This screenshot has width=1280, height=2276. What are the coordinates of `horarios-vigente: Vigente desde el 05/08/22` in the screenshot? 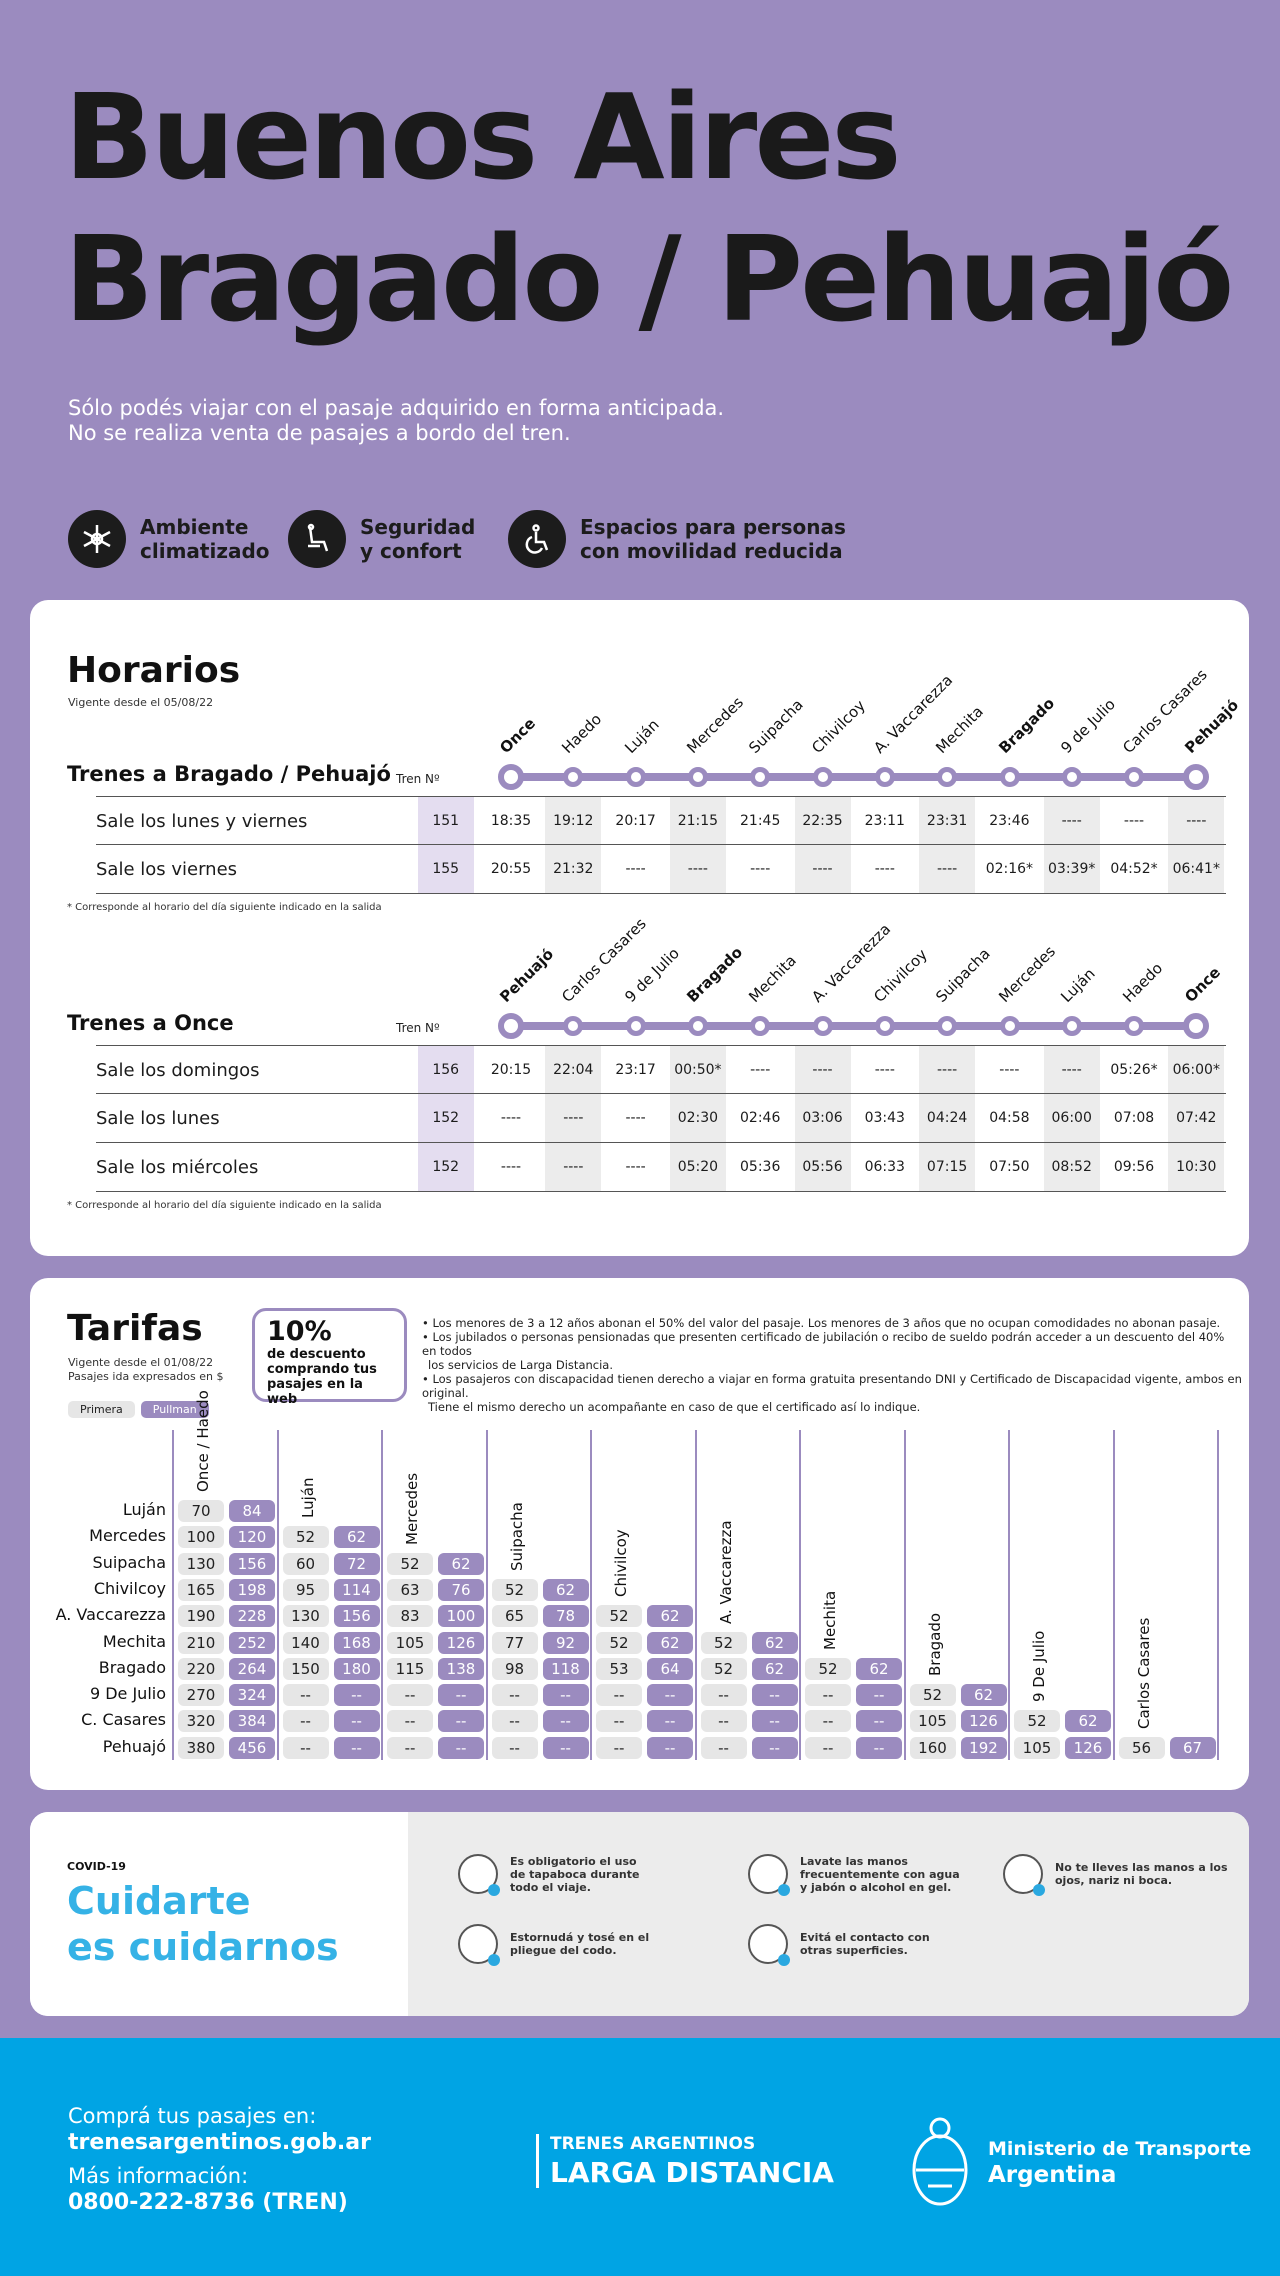 It's located at (141, 702).